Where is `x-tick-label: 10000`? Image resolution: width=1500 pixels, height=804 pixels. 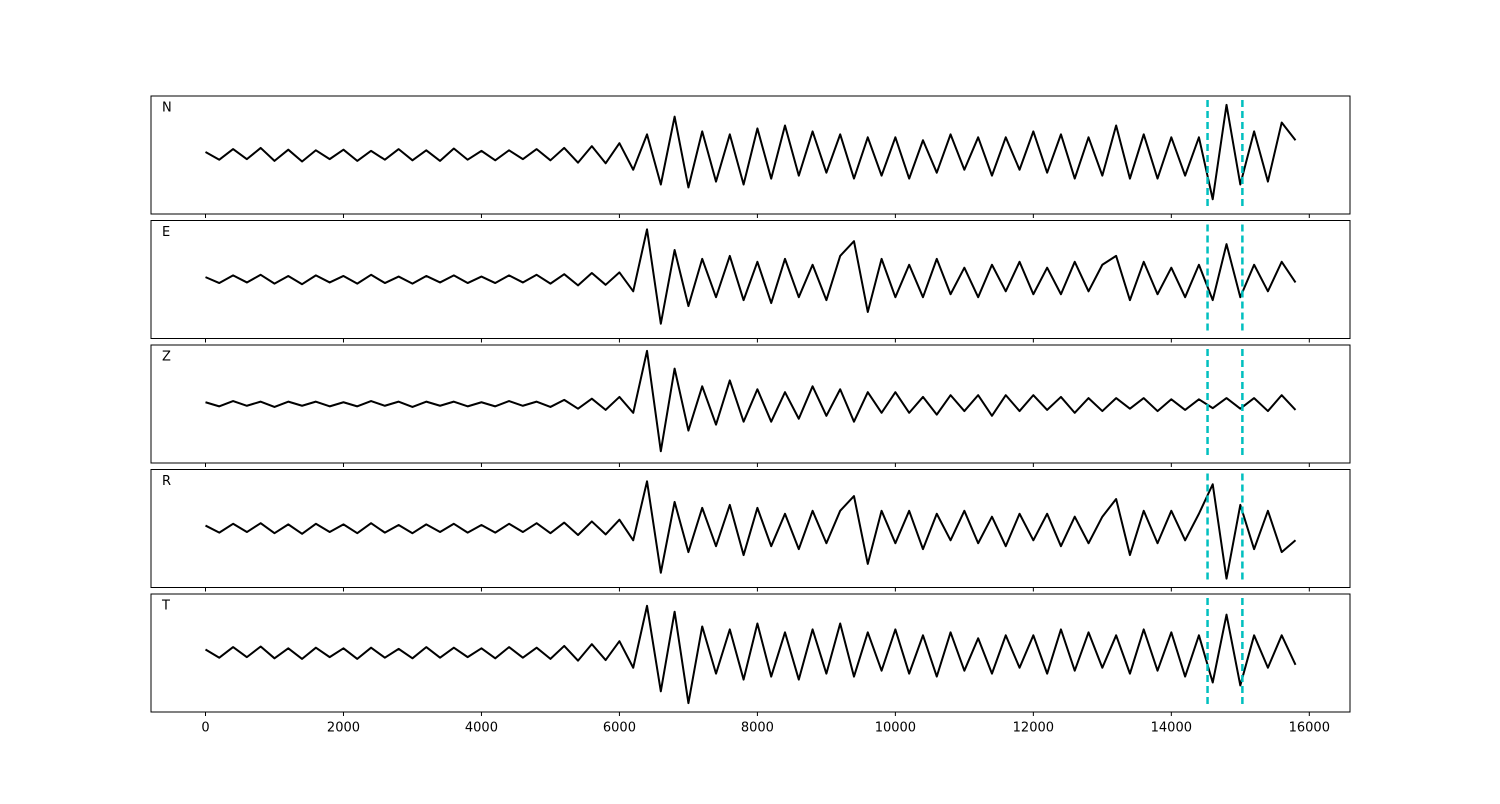 x-tick-label: 10000 is located at coordinates (895, 728).